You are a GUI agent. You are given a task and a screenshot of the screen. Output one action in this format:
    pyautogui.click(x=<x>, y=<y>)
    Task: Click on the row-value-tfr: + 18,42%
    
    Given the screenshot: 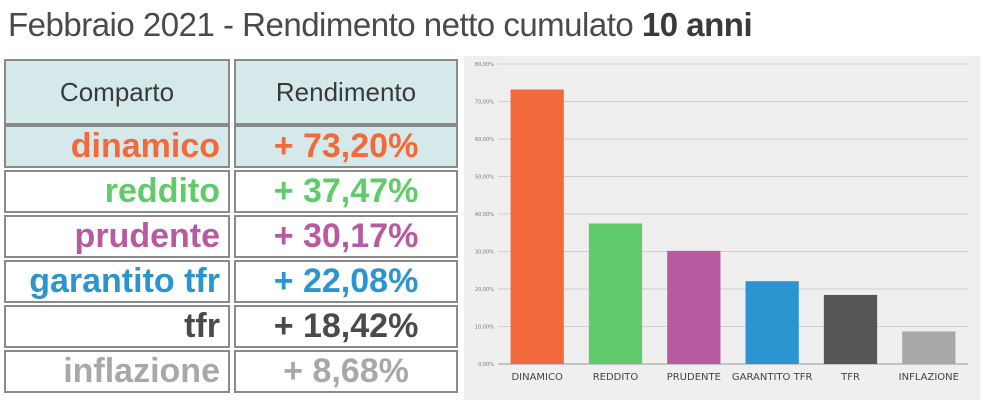 What is the action you would take?
    pyautogui.click(x=346, y=326)
    